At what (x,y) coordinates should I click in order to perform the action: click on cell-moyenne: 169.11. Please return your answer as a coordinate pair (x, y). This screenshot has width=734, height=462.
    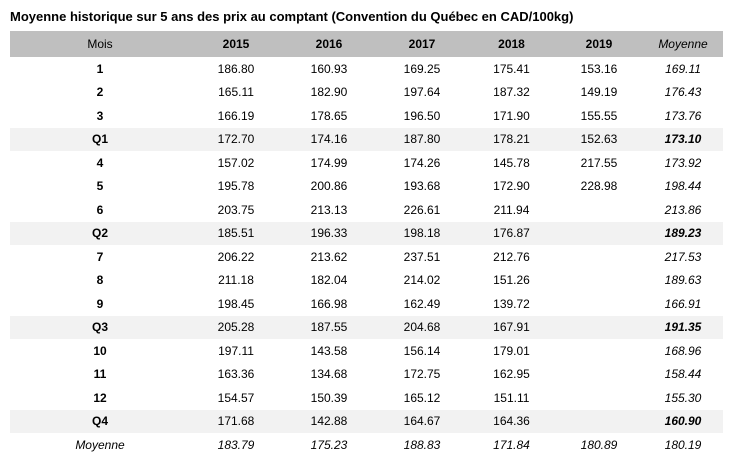
    Looking at the image, I should click on (683, 68).